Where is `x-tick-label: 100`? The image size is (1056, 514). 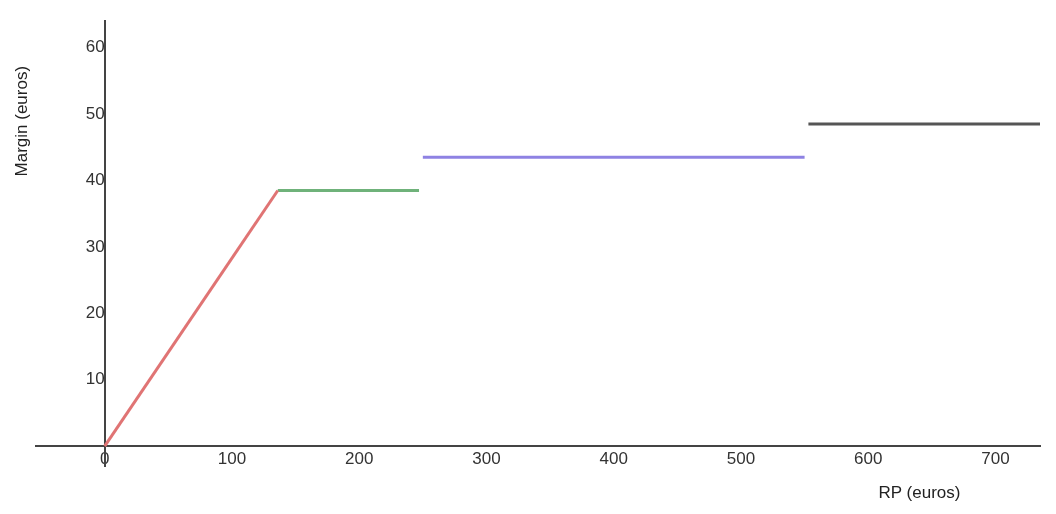
x-tick-label: 100 is located at coordinates (232, 458).